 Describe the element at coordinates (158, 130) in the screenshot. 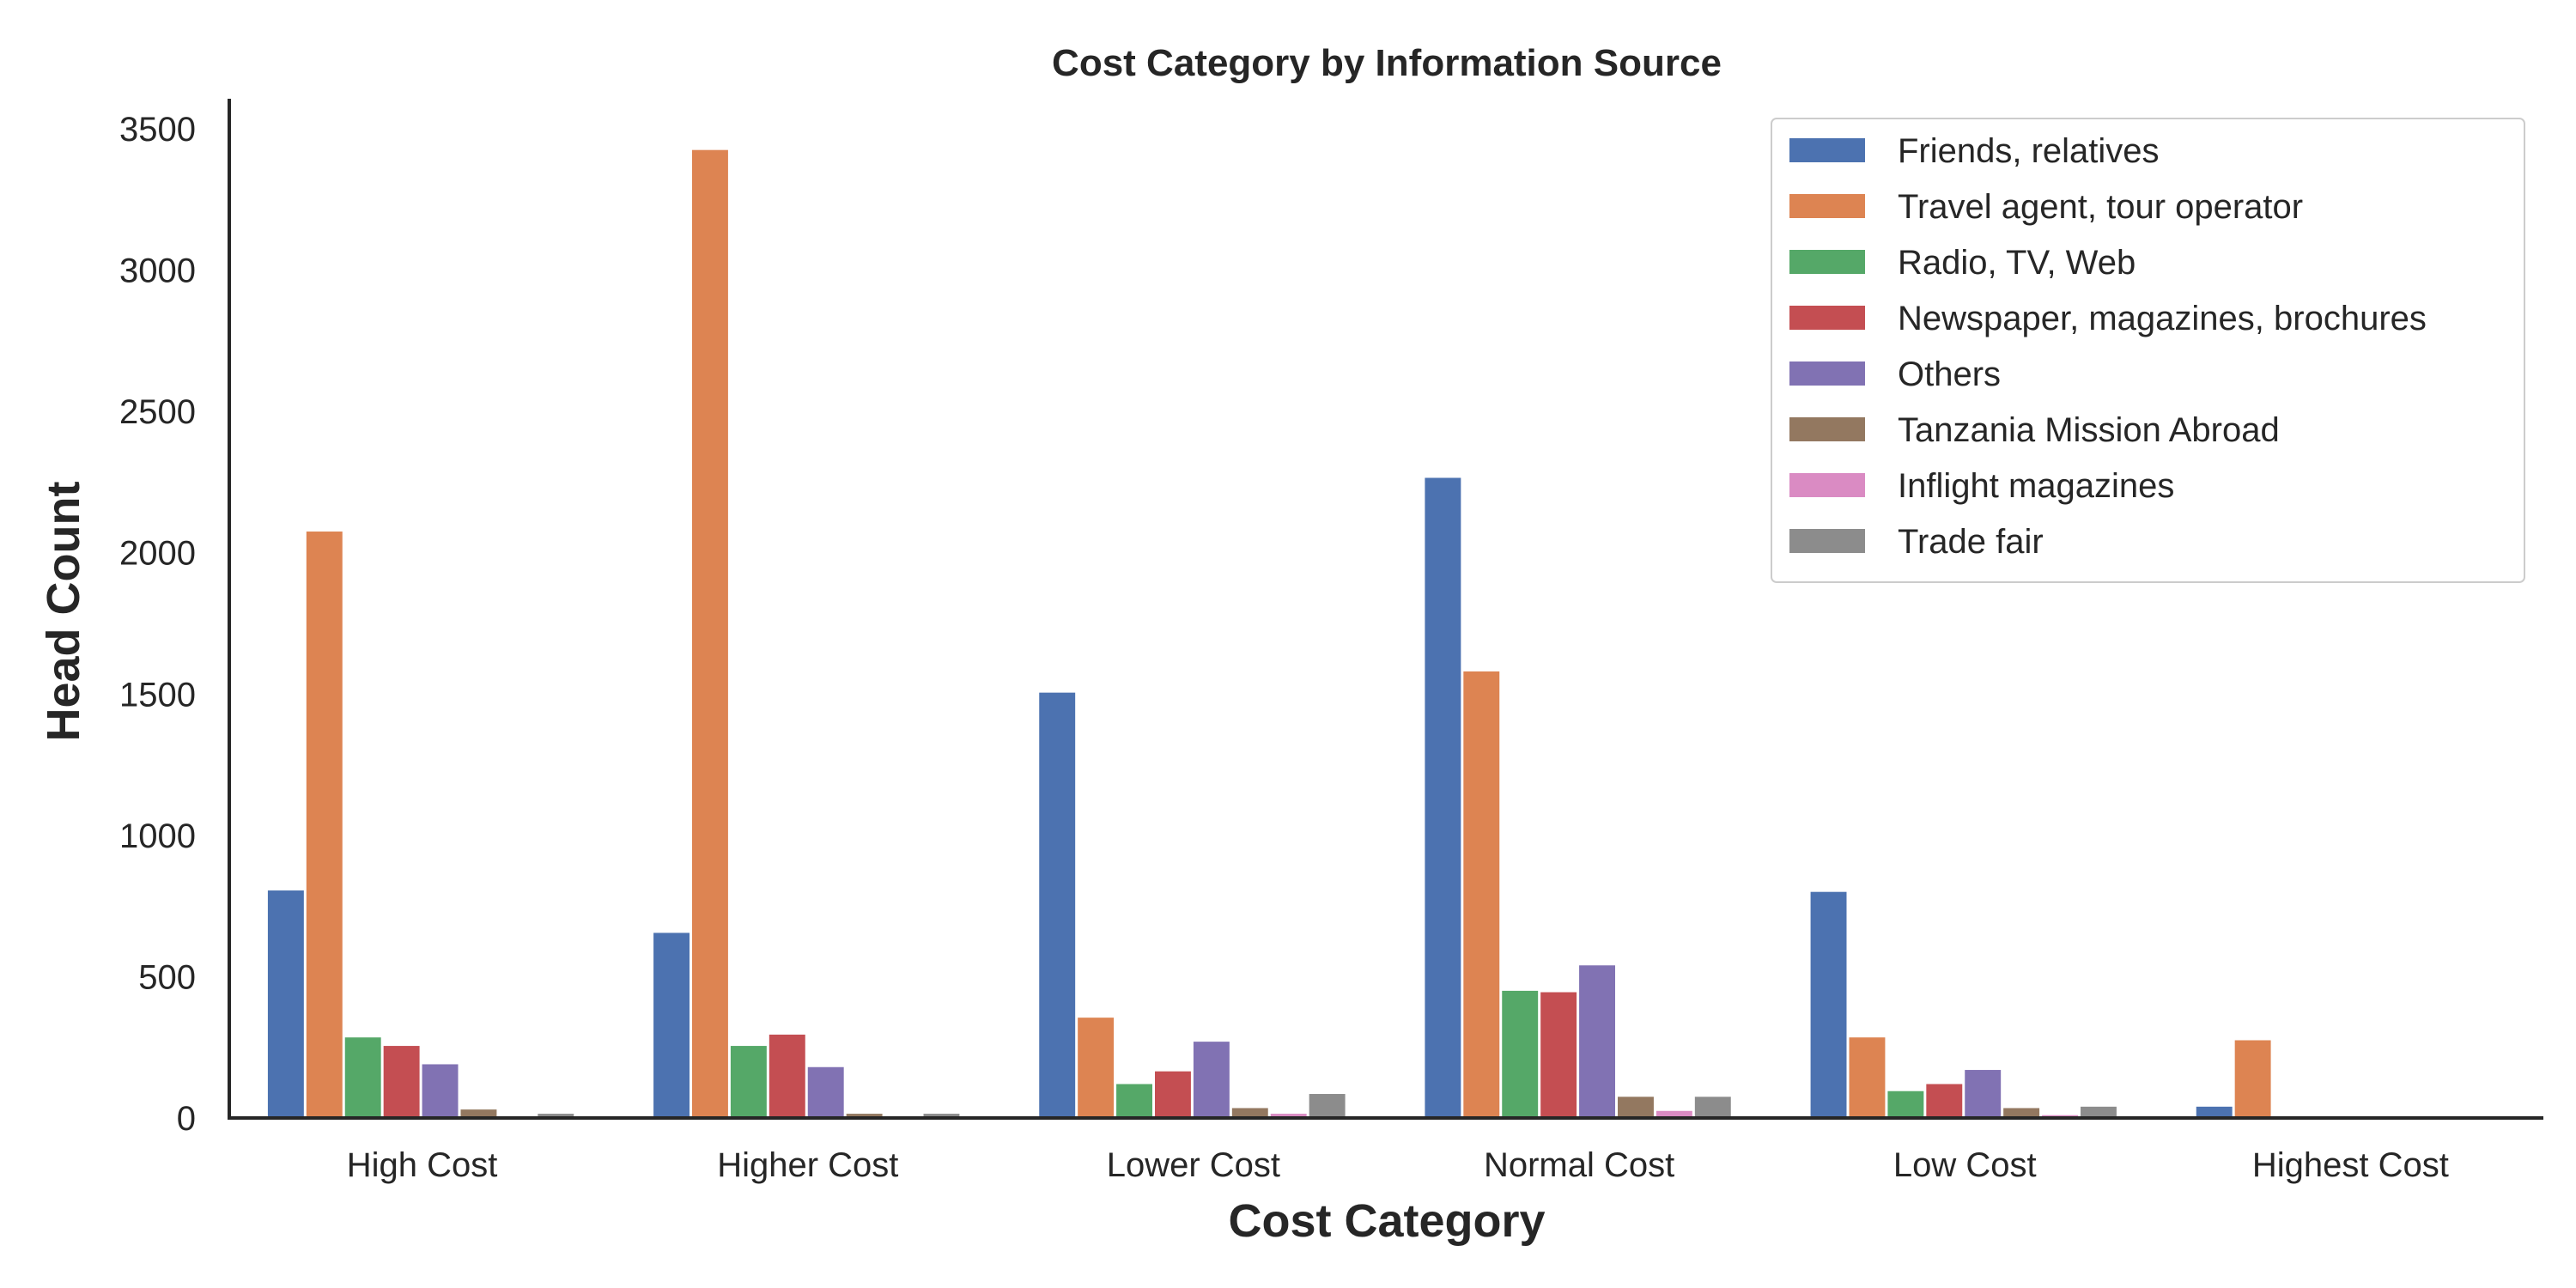

I see `y-tick-label-7: 3500` at that location.